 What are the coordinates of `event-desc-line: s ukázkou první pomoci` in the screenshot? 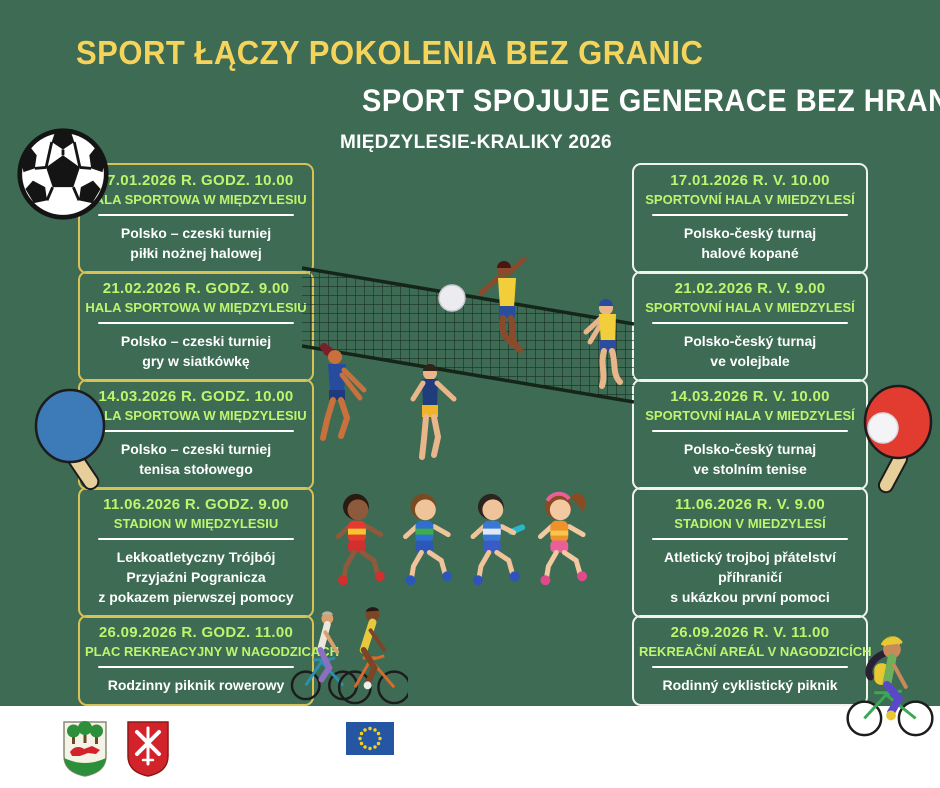 It's located at (750, 597).